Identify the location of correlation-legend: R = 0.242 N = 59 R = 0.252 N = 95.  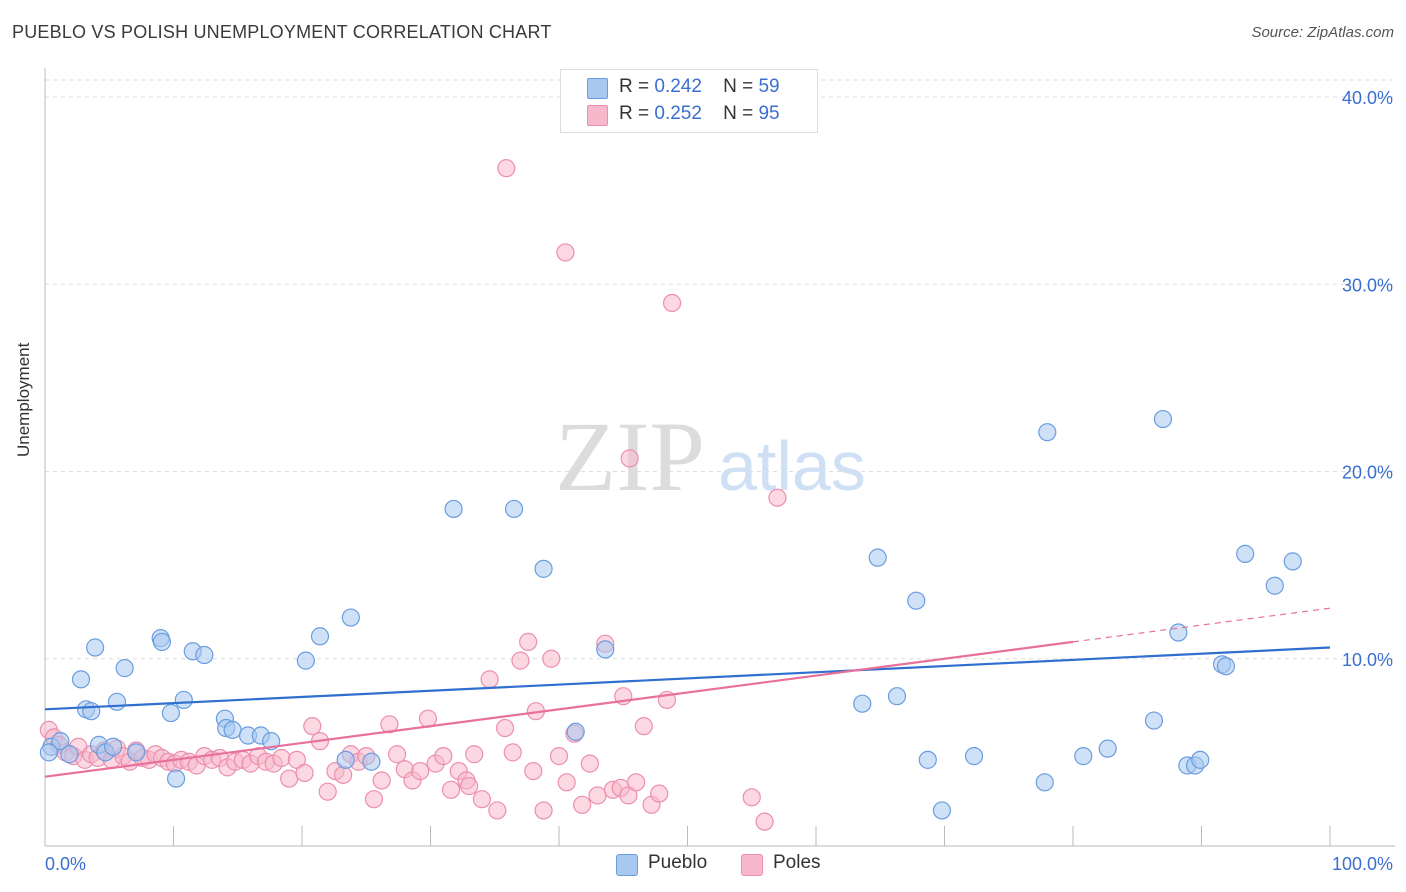
(689, 101).